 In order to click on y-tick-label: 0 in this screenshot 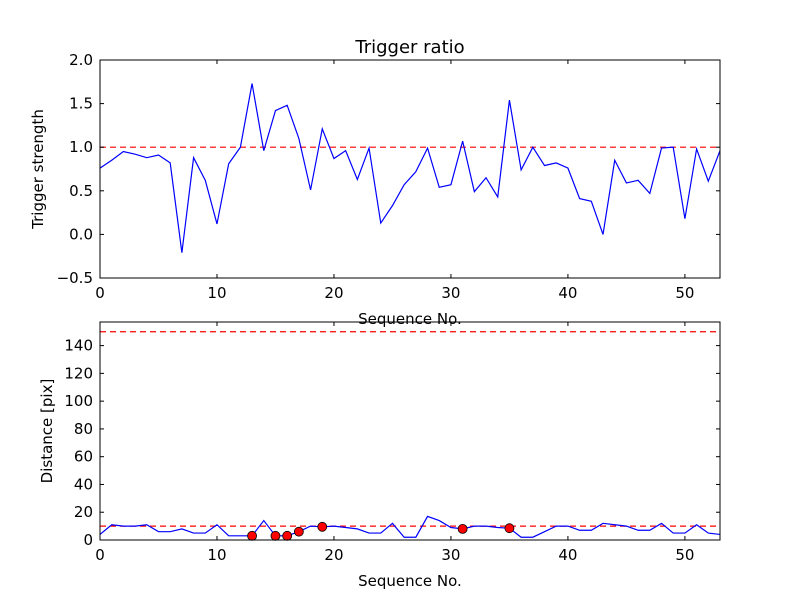, I will do `click(88, 540)`.